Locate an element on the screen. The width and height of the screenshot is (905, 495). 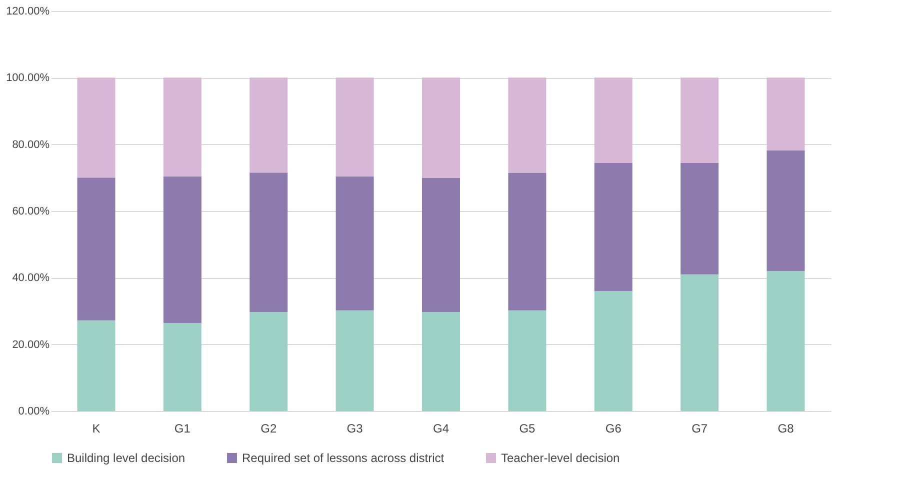
y-tick-label: 0.00% is located at coordinates (34, 412).